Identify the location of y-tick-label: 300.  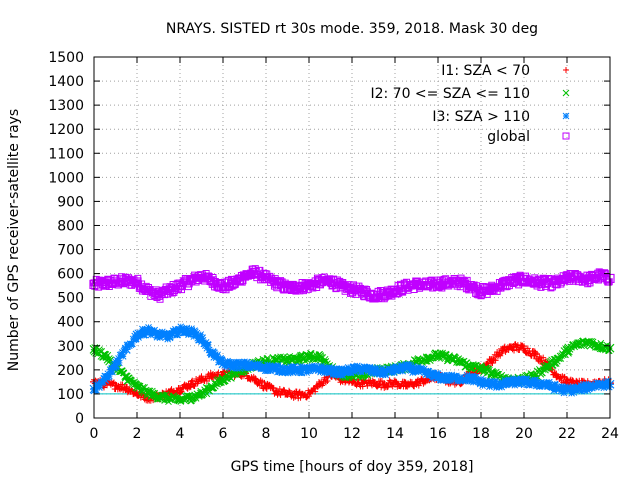
(70, 347).